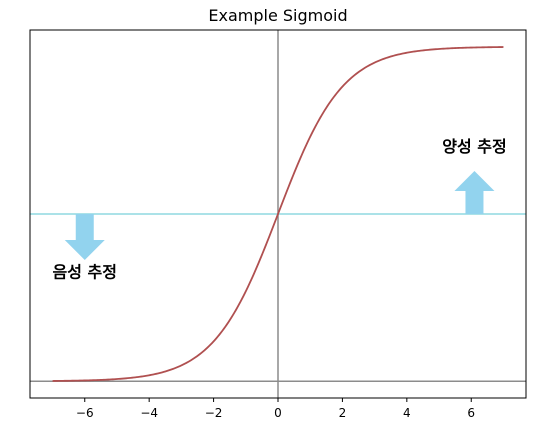 This screenshot has width=558, height=428. Describe the element at coordinates (277, 15) in the screenshot. I see `chart-title: Example Sigmoid` at that location.